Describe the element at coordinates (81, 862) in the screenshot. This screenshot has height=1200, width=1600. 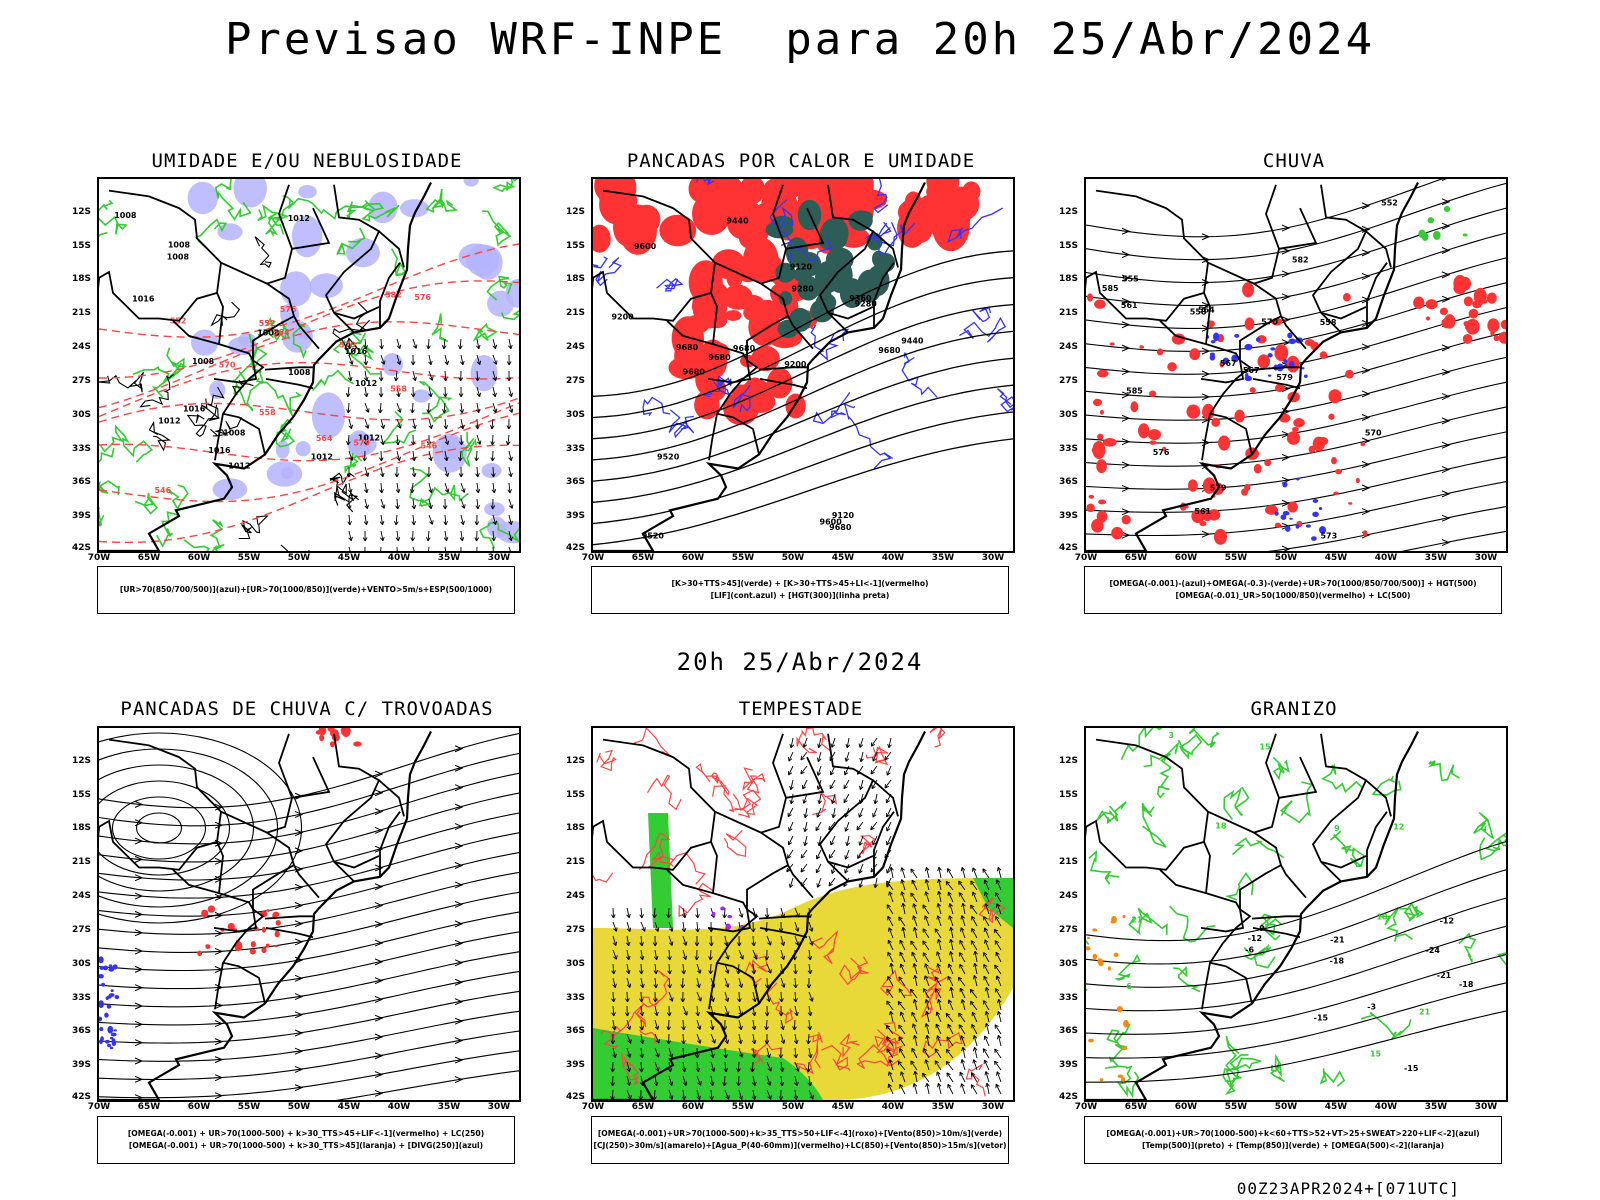
I see `lat-tick-label: 21S` at that location.